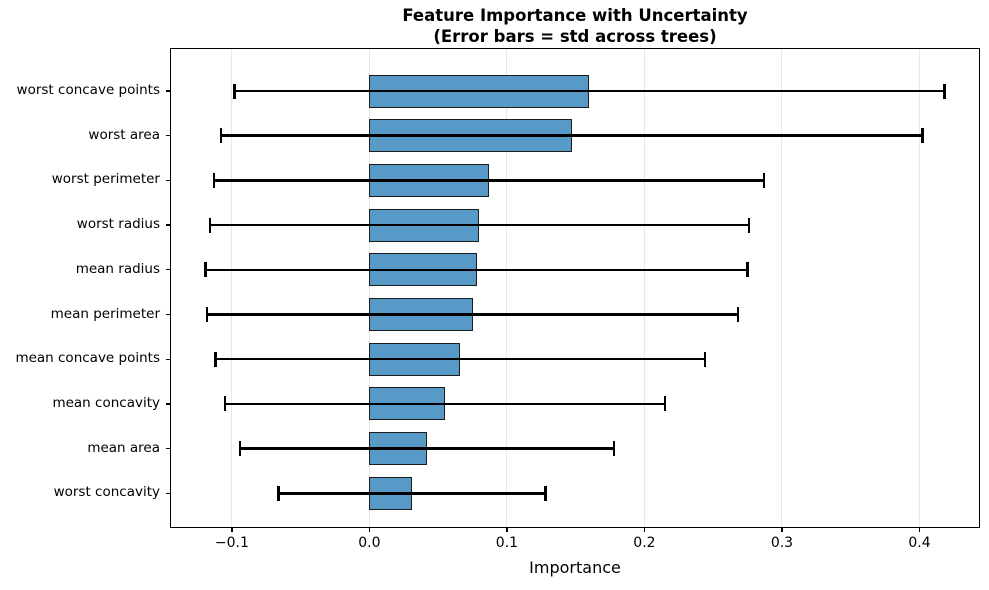 This screenshot has height=590, width=989. I want to click on y-axis-tick-label: mean perimeter, so click(105, 313).